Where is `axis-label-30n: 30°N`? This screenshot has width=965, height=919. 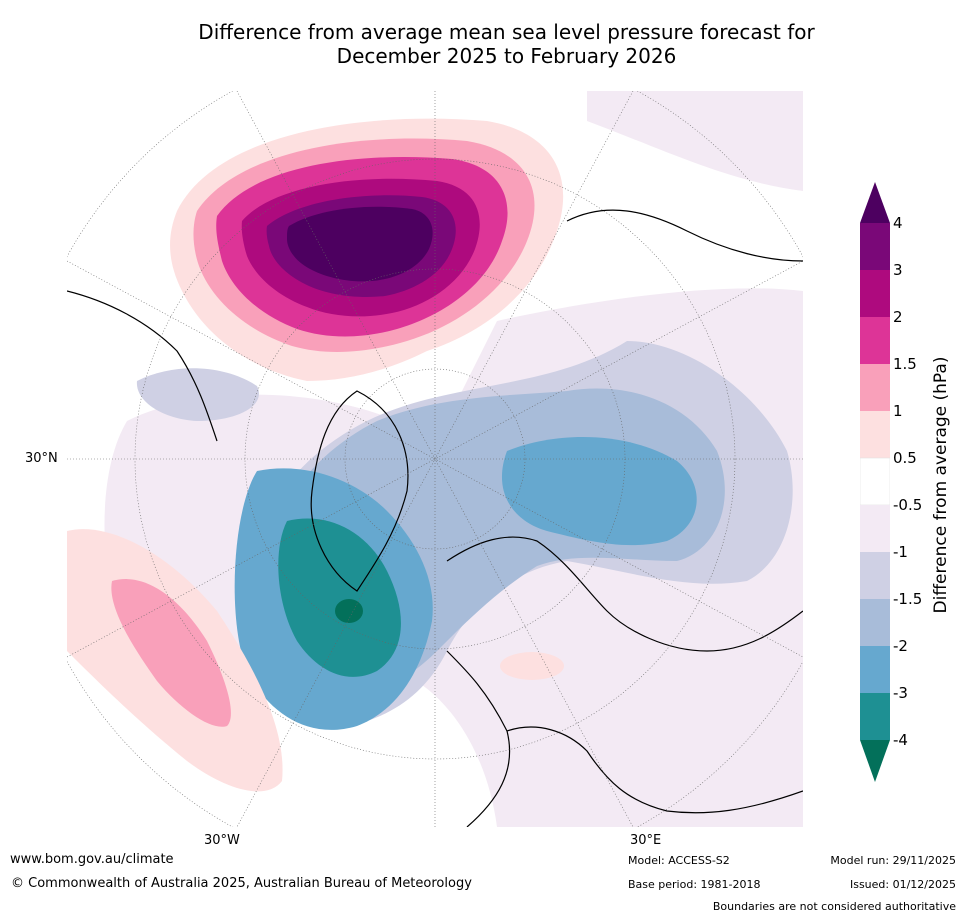
axis-label-30n: 30°N is located at coordinates (41, 458).